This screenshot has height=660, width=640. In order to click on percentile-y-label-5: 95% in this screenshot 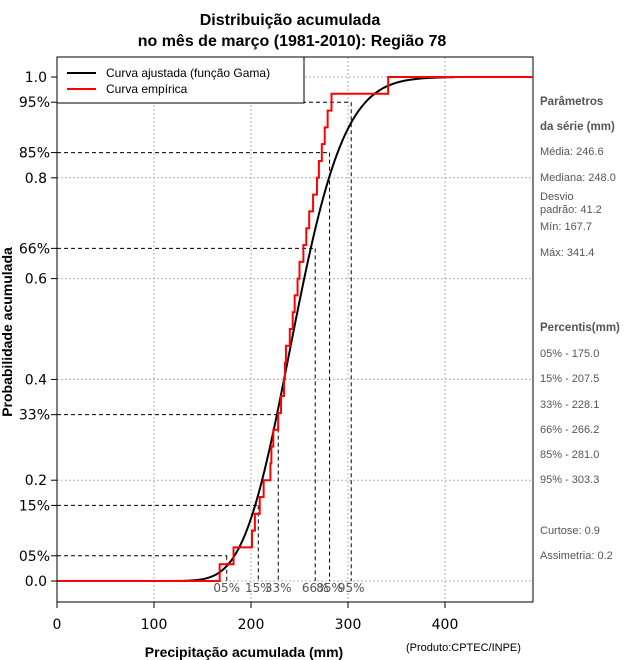, I will do `click(34, 103)`.